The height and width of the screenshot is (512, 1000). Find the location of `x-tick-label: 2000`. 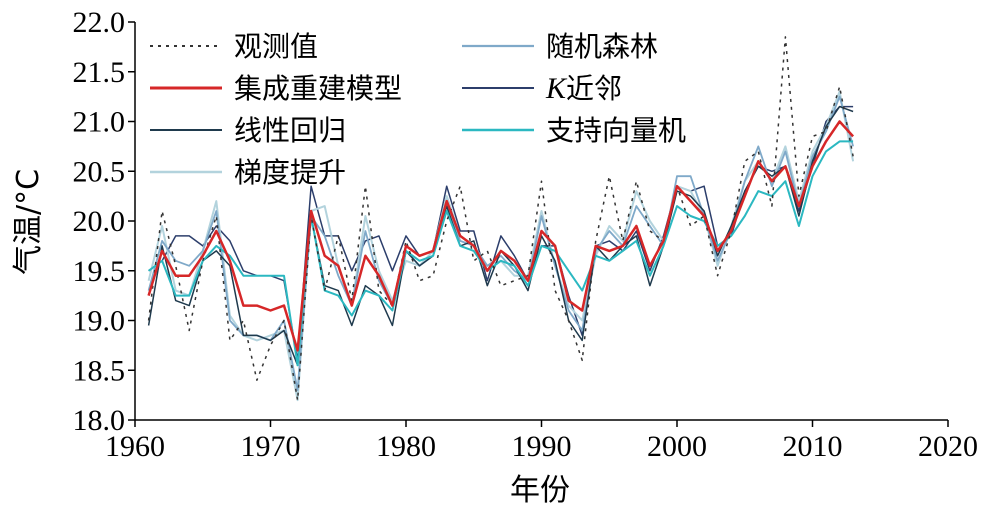

x-tick-label: 2000 is located at coordinates (677, 446).